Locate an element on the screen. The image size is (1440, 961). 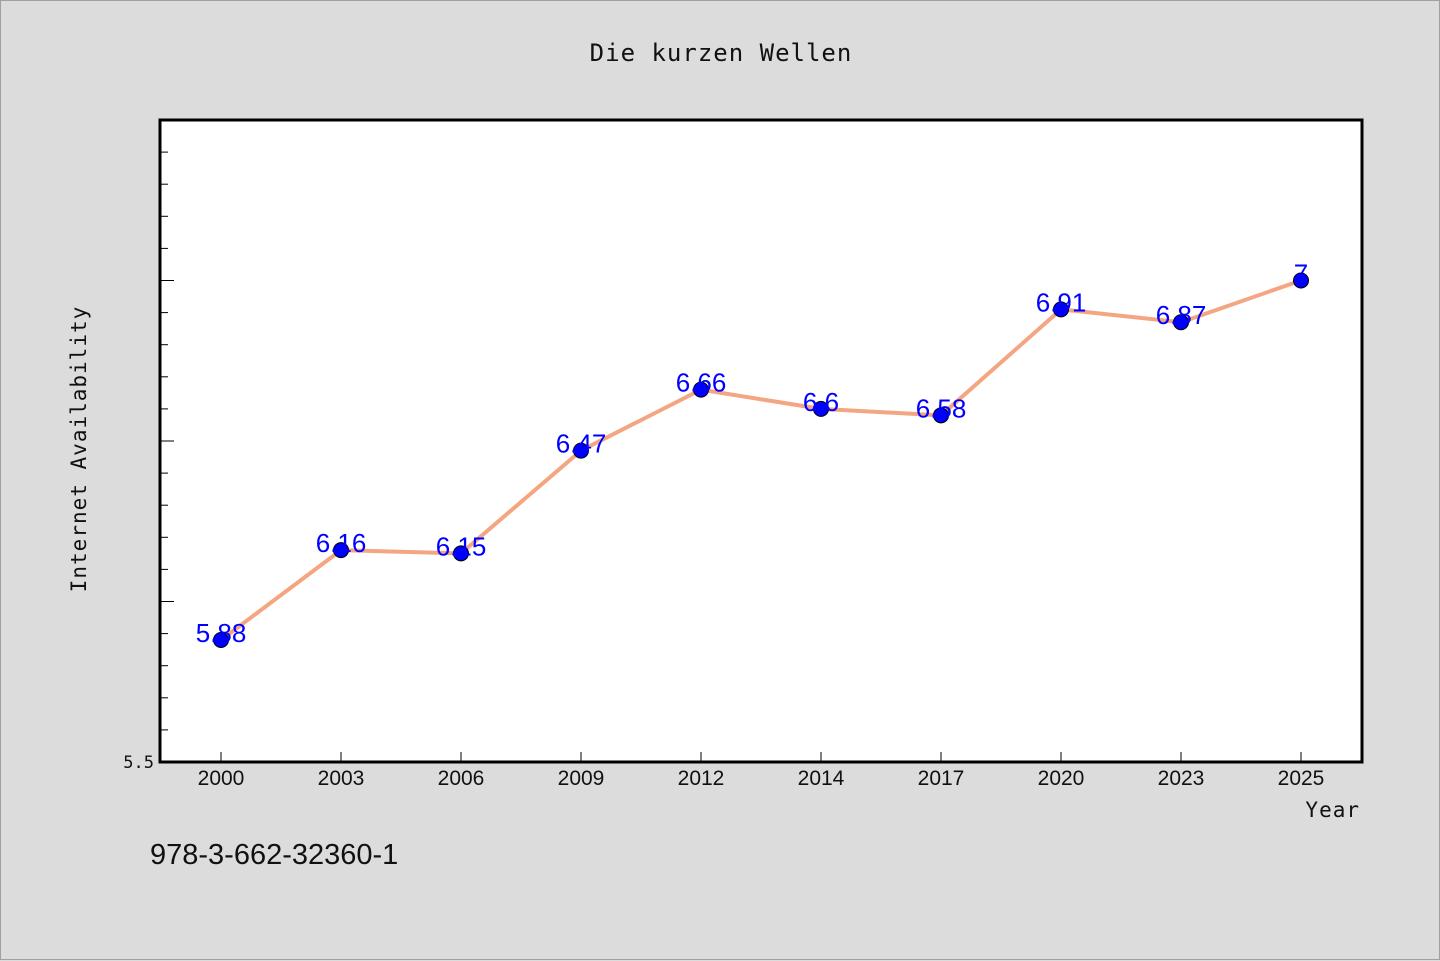
y-tick-label: 5.5 is located at coordinates (138, 763).